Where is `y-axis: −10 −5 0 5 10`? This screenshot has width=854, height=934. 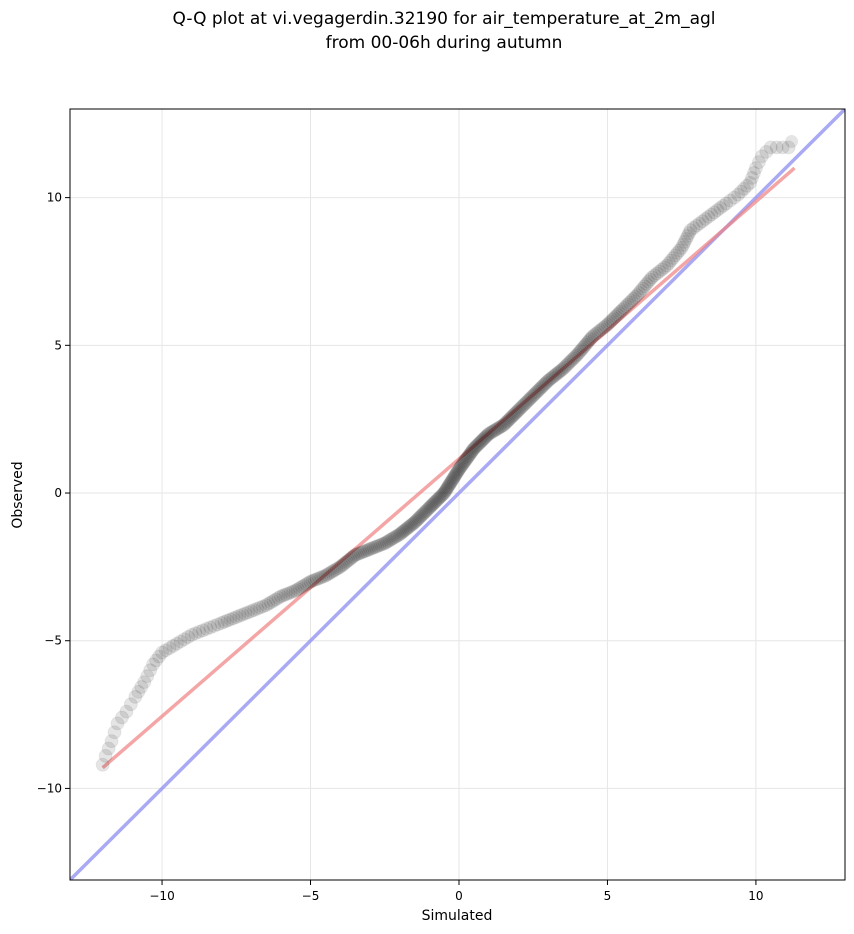
y-axis: −10 −5 0 5 10 is located at coordinates (53, 493).